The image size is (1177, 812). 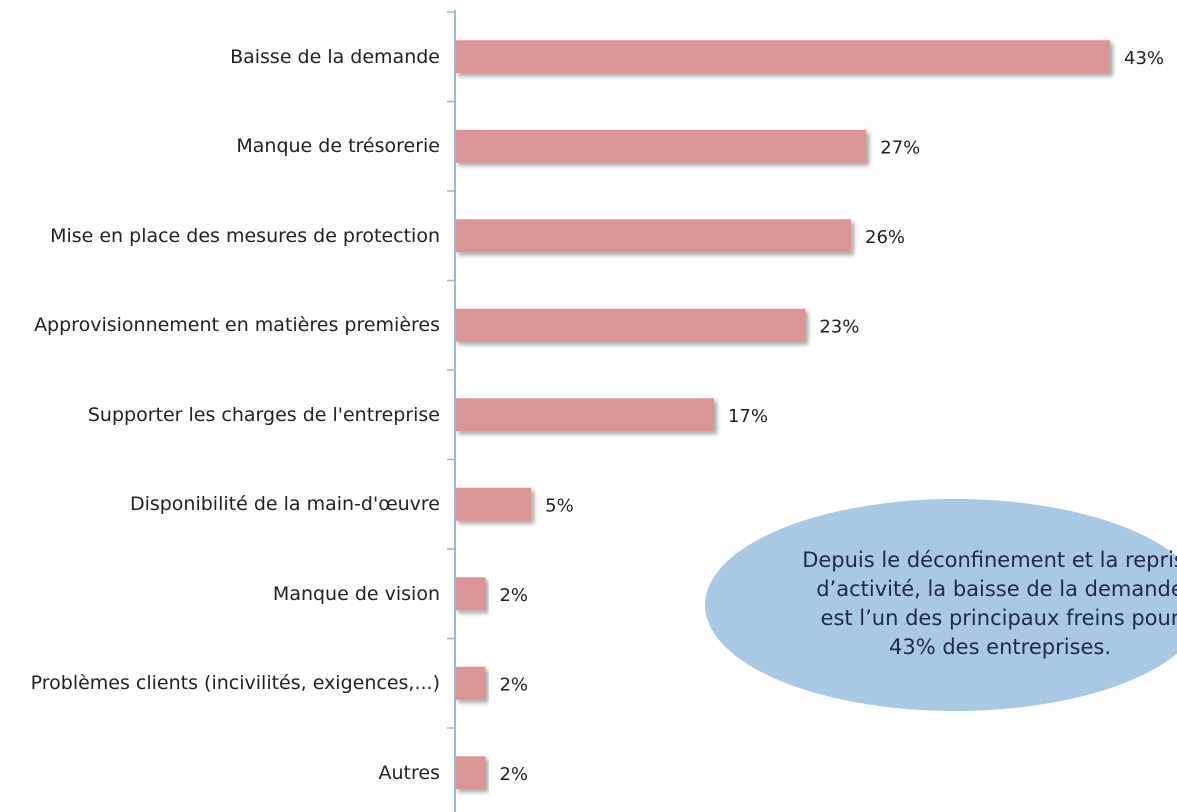 What do you see at coordinates (900, 147) in the screenshot?
I see `value-label: 27%` at bounding box center [900, 147].